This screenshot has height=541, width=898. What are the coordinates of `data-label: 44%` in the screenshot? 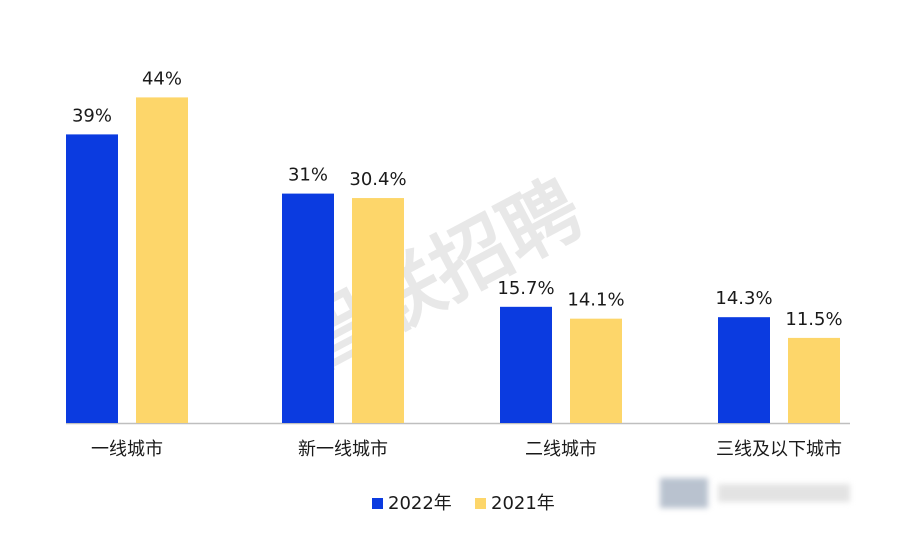 It's located at (162, 78).